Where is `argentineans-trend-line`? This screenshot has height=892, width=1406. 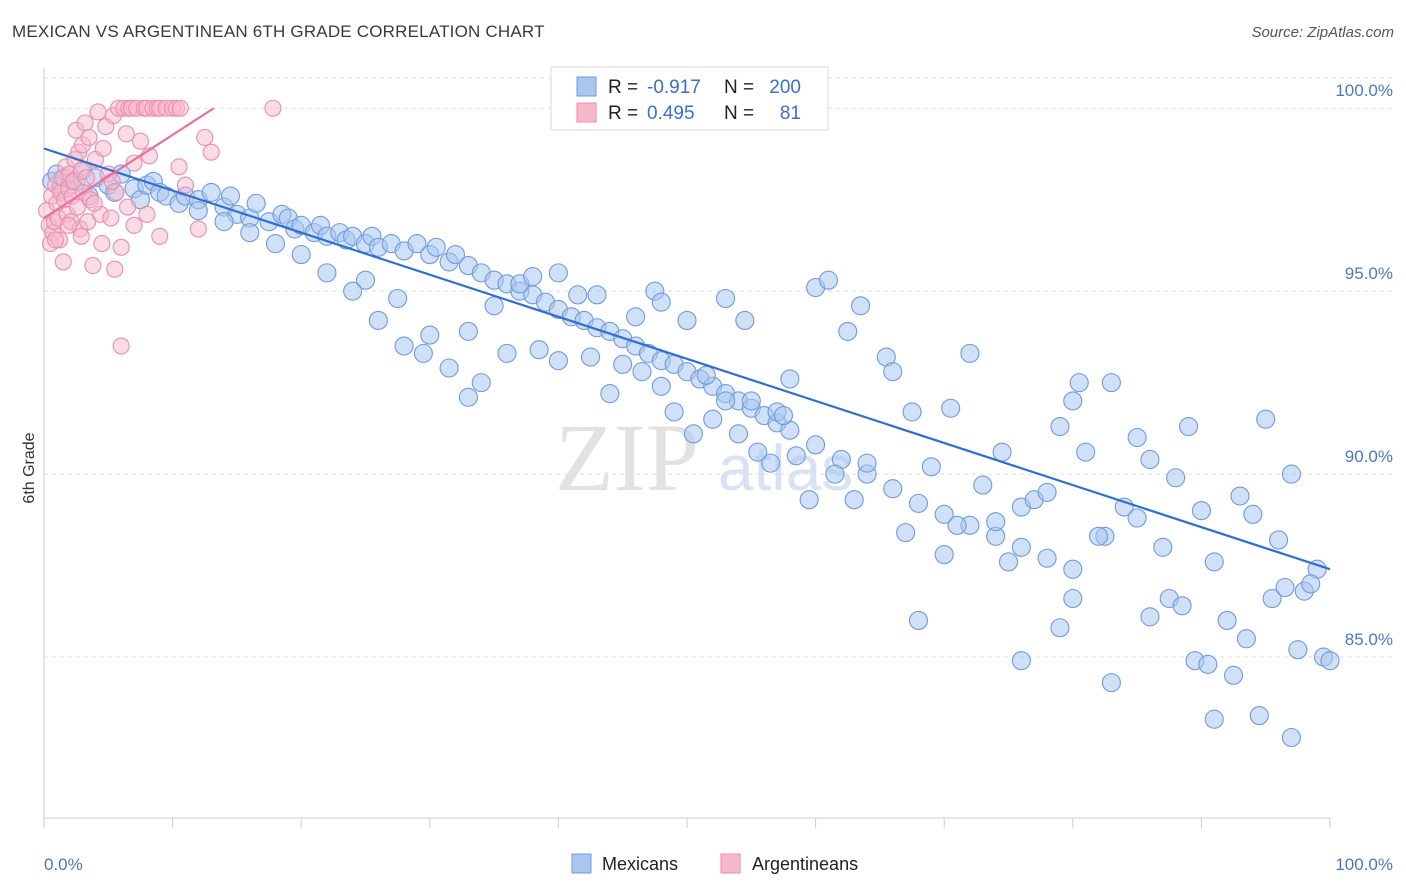 argentineans-trend-line is located at coordinates (129, 163).